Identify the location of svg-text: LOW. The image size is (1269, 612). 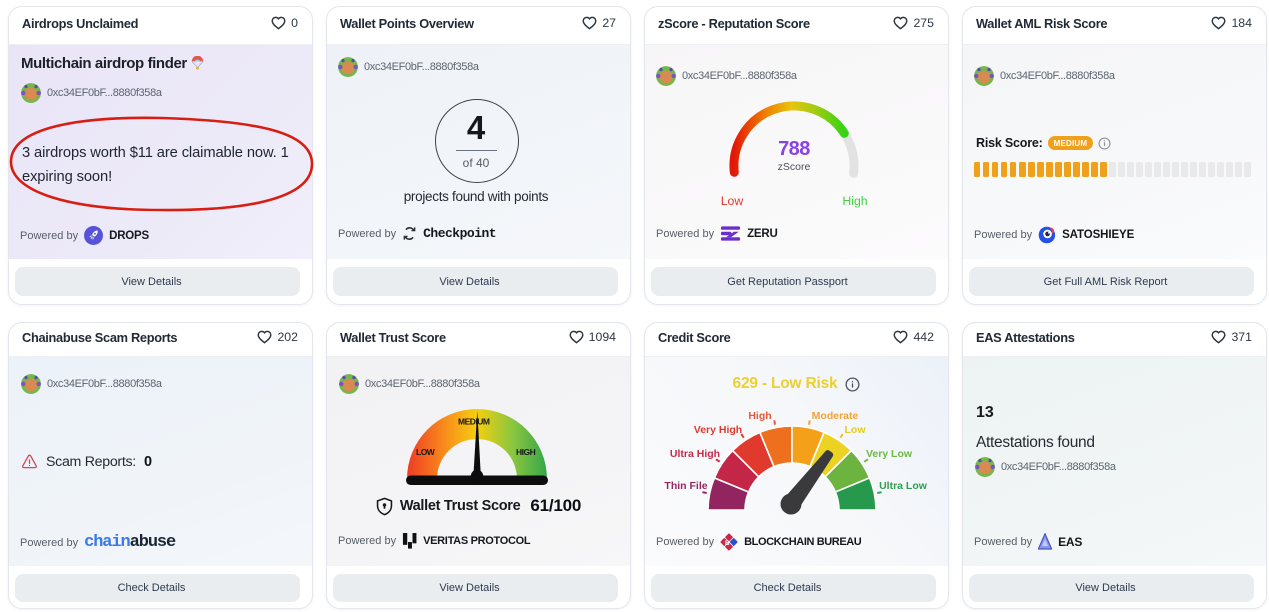
(426, 452).